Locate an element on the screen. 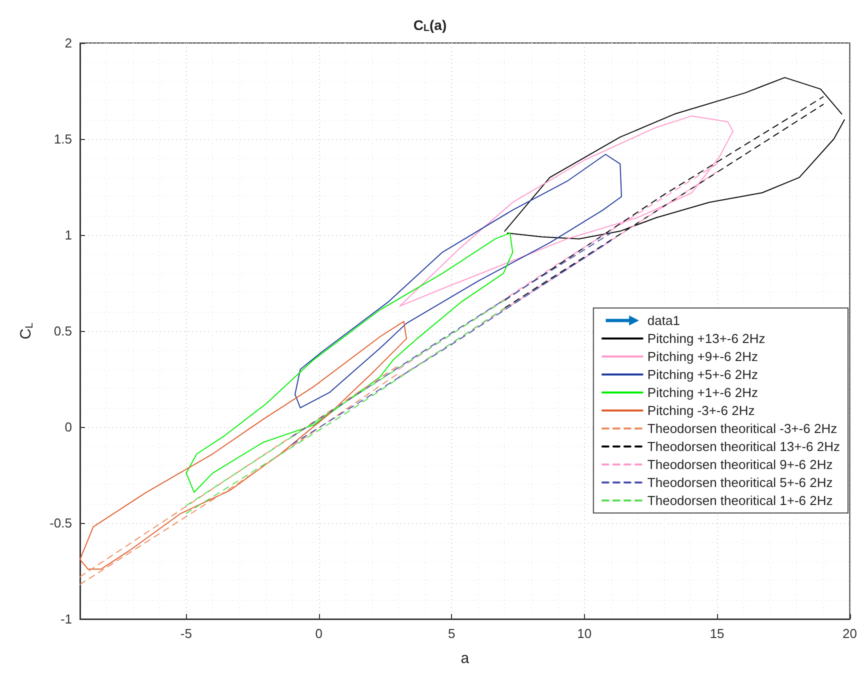  legend-label: Theodorsen theoritical 1+-6 2Hz is located at coordinates (740, 500).